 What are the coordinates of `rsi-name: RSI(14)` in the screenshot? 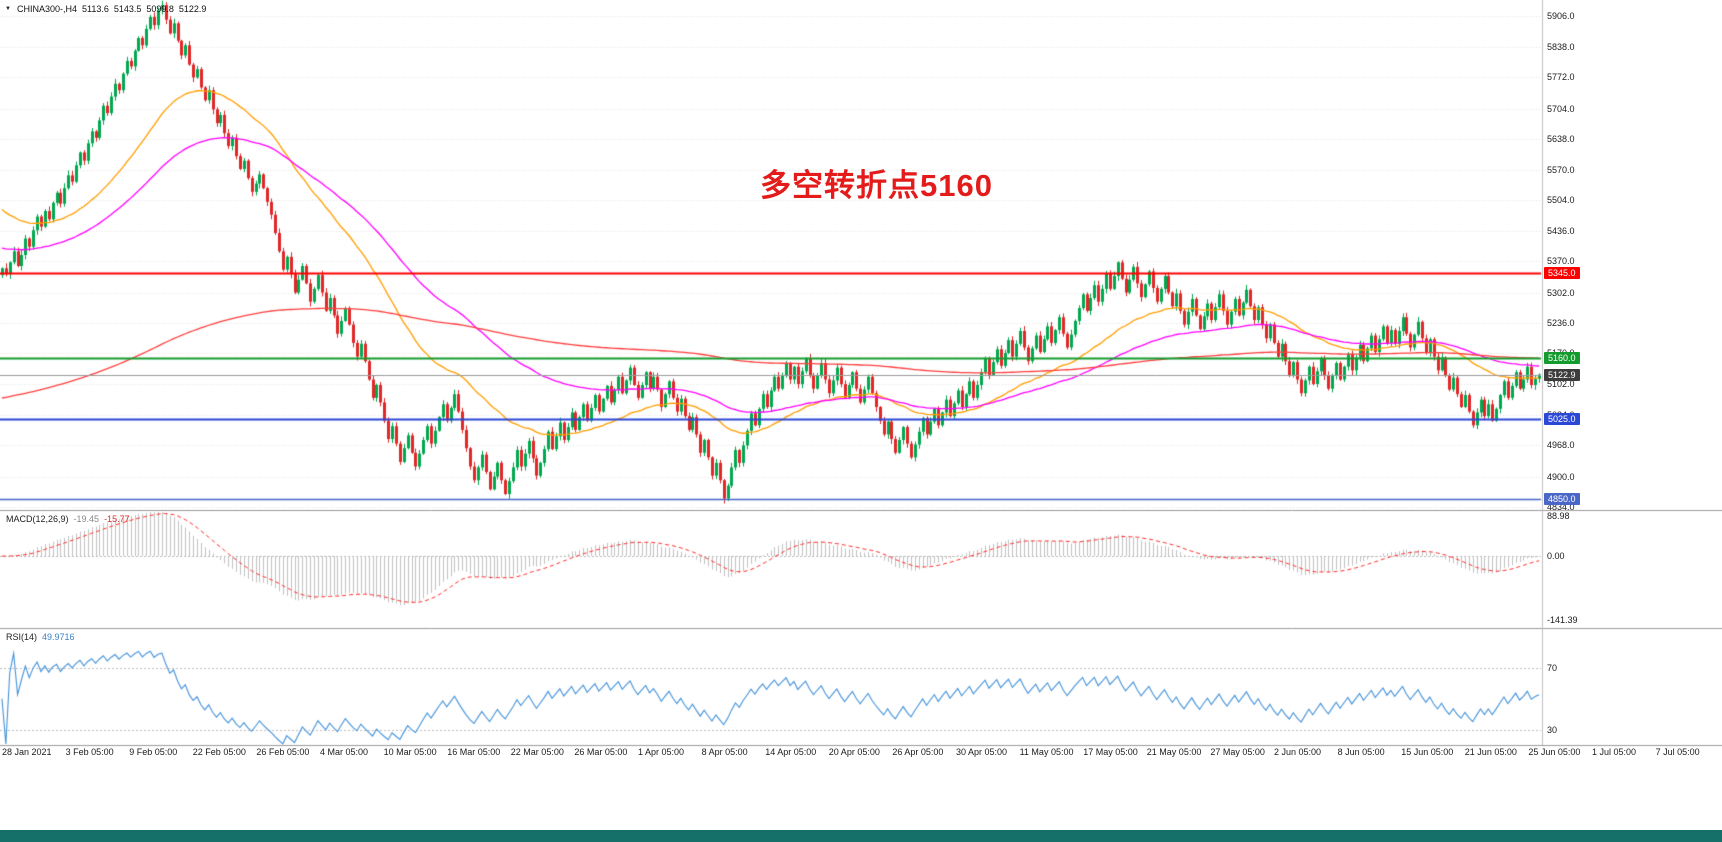 It's located at (22, 637).